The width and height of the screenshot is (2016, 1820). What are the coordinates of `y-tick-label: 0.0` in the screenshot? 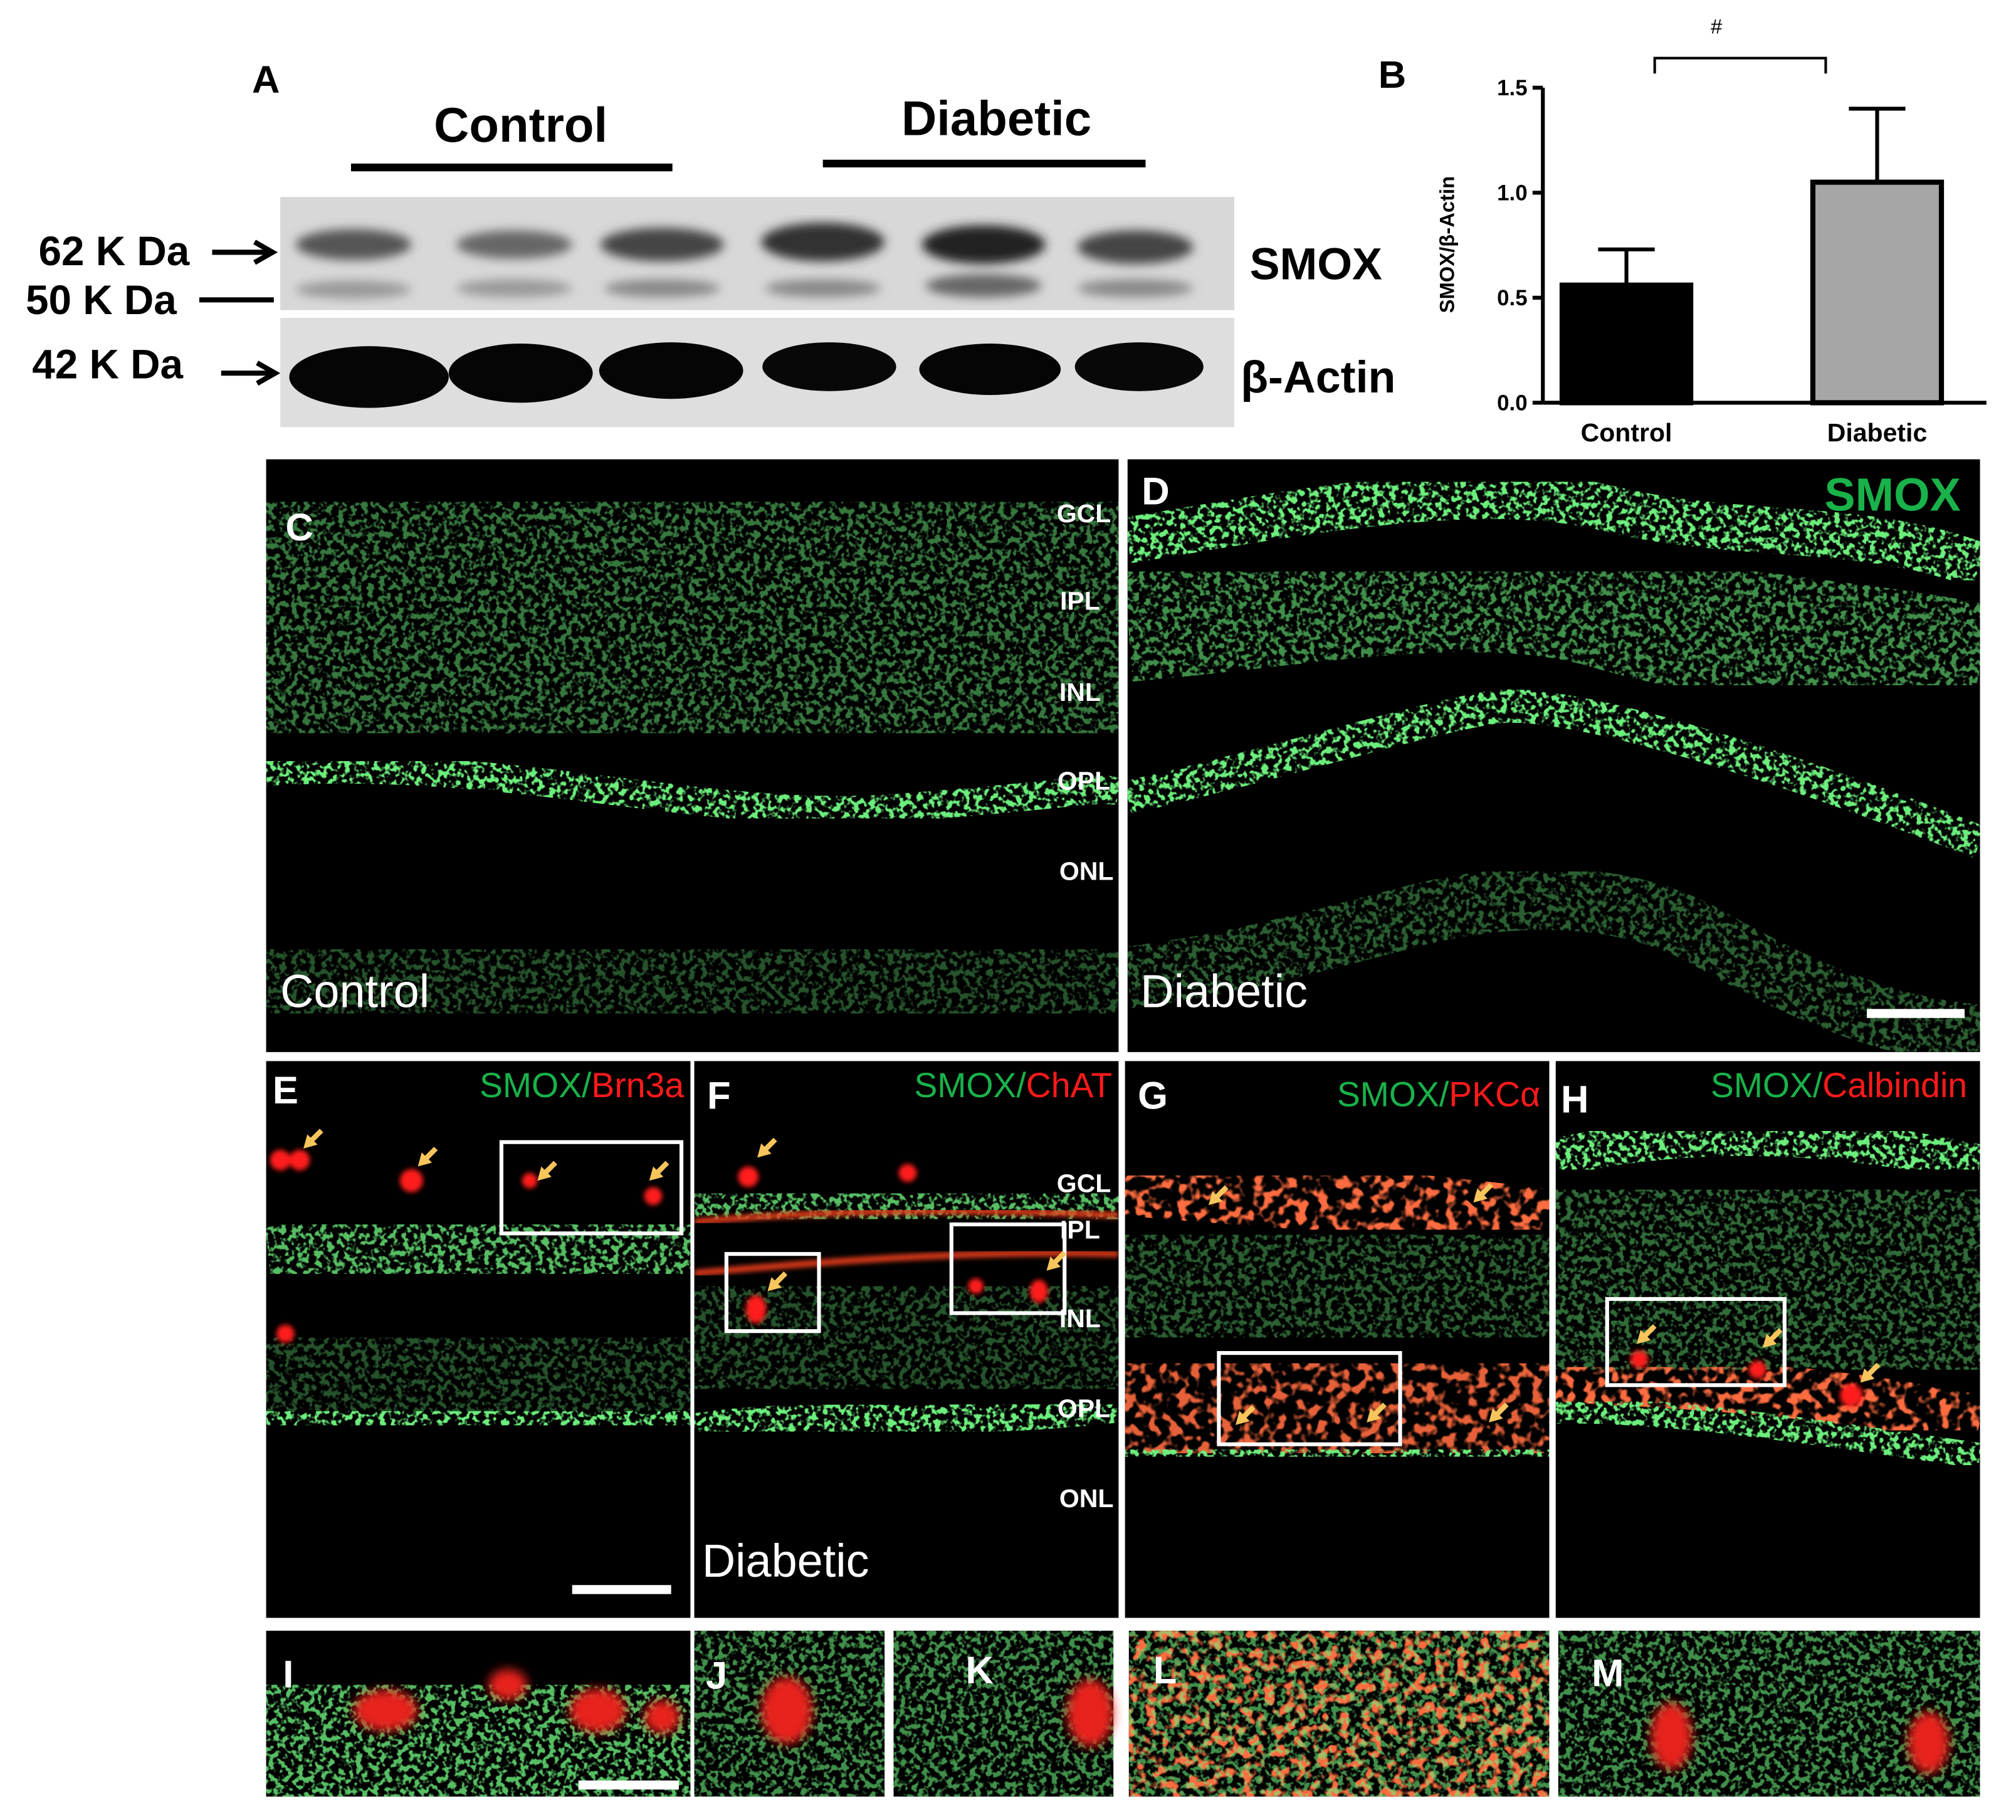 It's located at (1512, 404).